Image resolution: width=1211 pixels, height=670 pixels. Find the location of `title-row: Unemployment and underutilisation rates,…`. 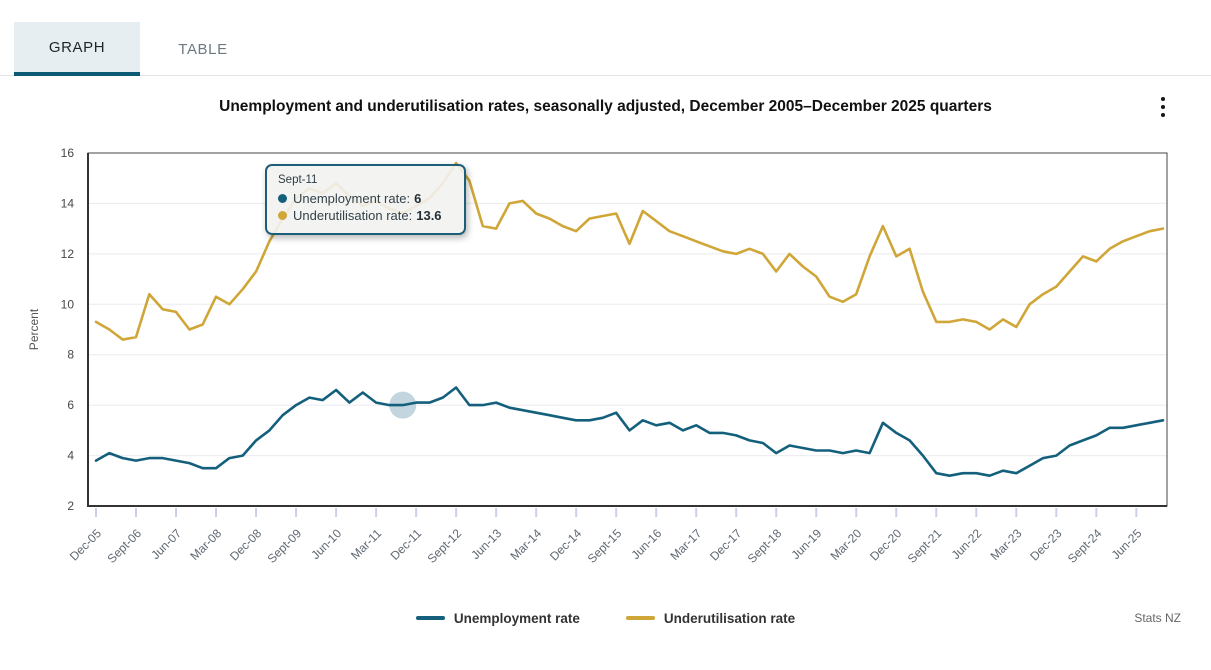

title-row: Unemployment and underutilisation rates,… is located at coordinates (605, 107).